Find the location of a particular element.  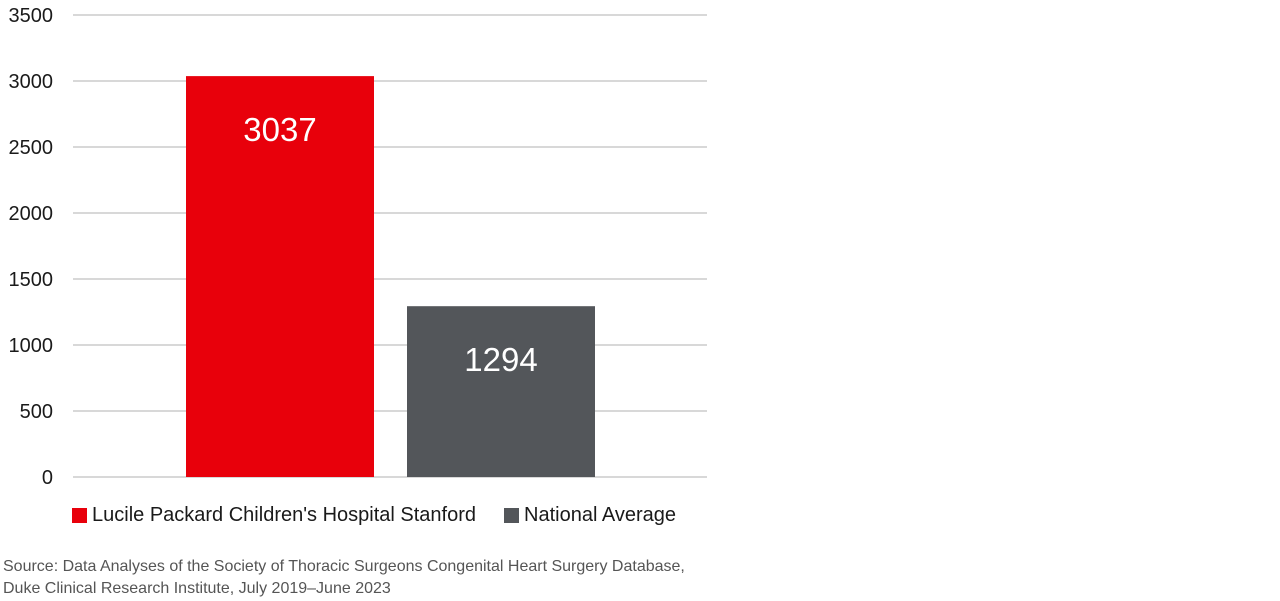

y-tick-label: 2000 is located at coordinates (31, 214).